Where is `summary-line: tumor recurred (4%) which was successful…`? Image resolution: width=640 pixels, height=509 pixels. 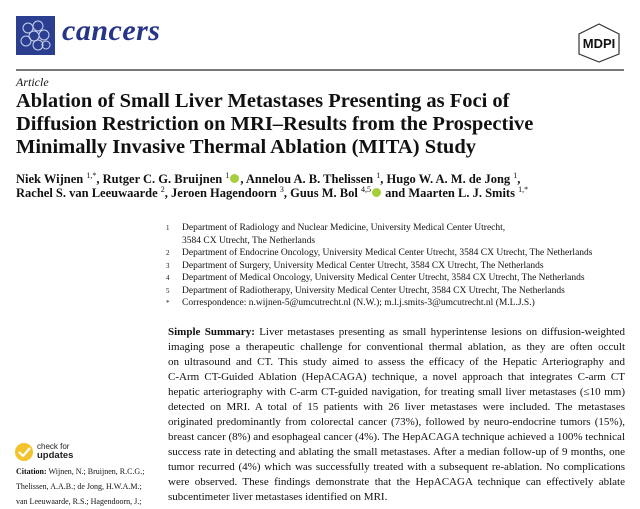
summary-line: tumor recurred (4%) which was successful… is located at coordinates (396, 467).